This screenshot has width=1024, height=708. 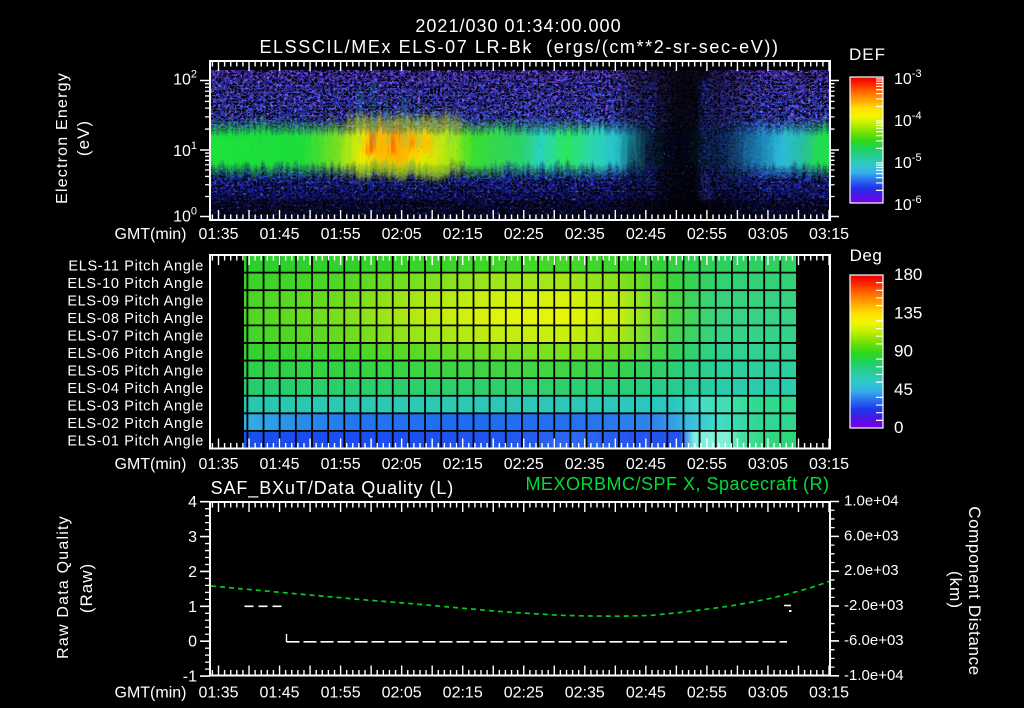 I want to click on svg-text: 1, so click(x=192, y=607).